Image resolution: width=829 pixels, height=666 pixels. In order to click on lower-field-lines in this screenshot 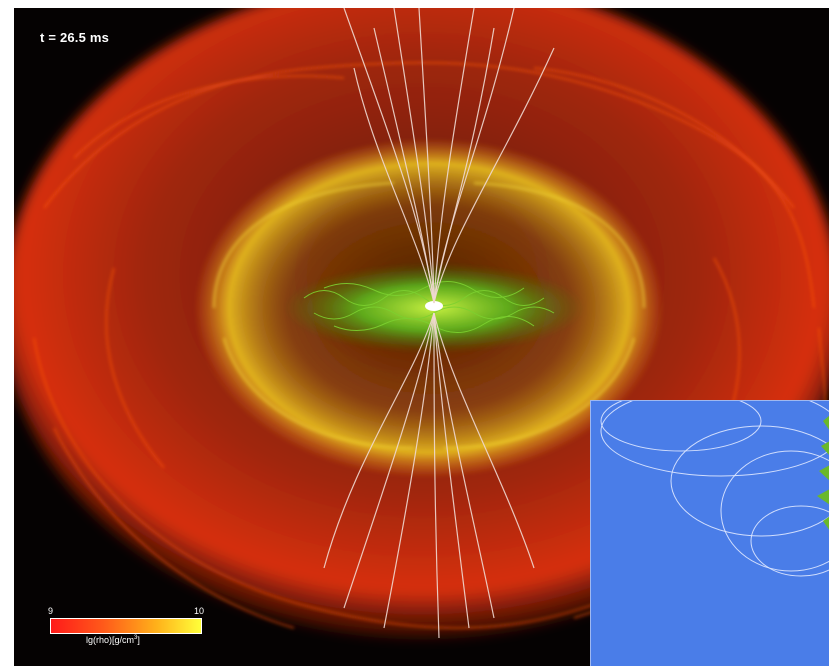, I will do `click(429, 475)`.